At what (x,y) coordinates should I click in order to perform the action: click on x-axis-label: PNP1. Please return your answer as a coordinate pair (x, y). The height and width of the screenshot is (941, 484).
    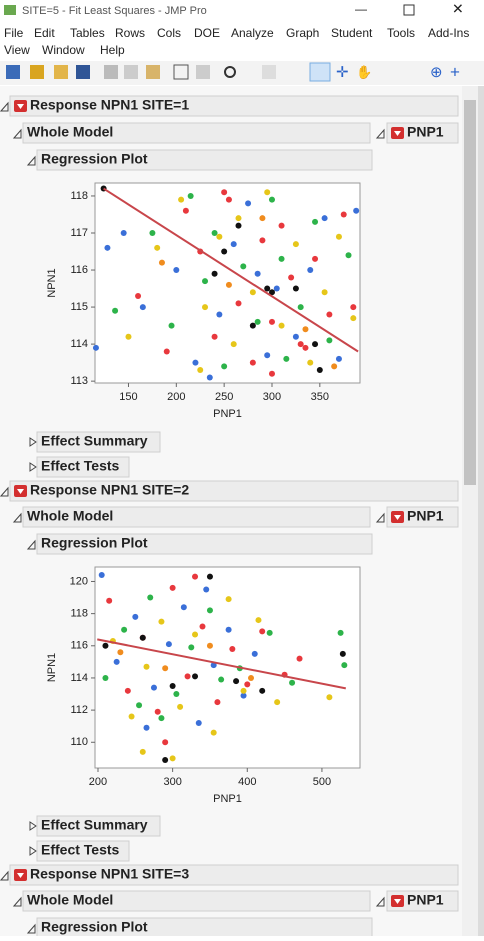
    Looking at the image, I should click on (227, 799).